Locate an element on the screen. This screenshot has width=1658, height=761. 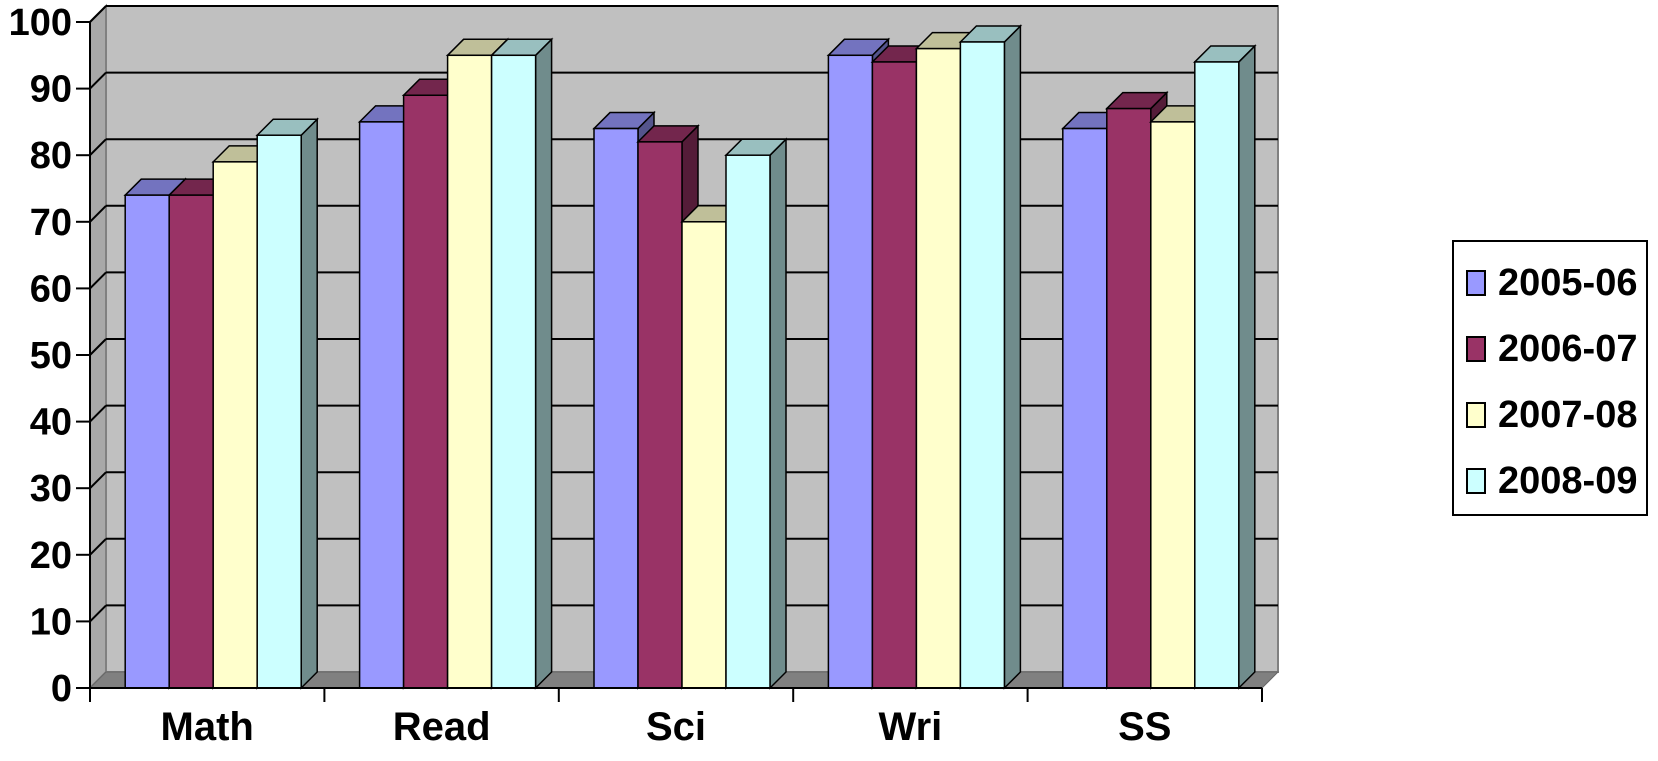
x-tick-label: Read is located at coordinates (442, 727).